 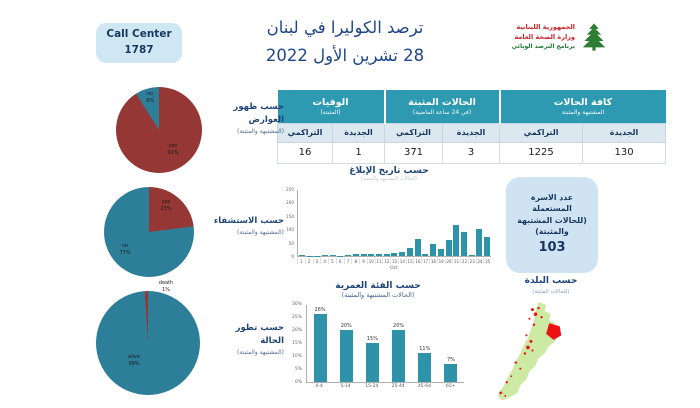 I want to click on outcome-pie-chart, so click(x=148, y=343).